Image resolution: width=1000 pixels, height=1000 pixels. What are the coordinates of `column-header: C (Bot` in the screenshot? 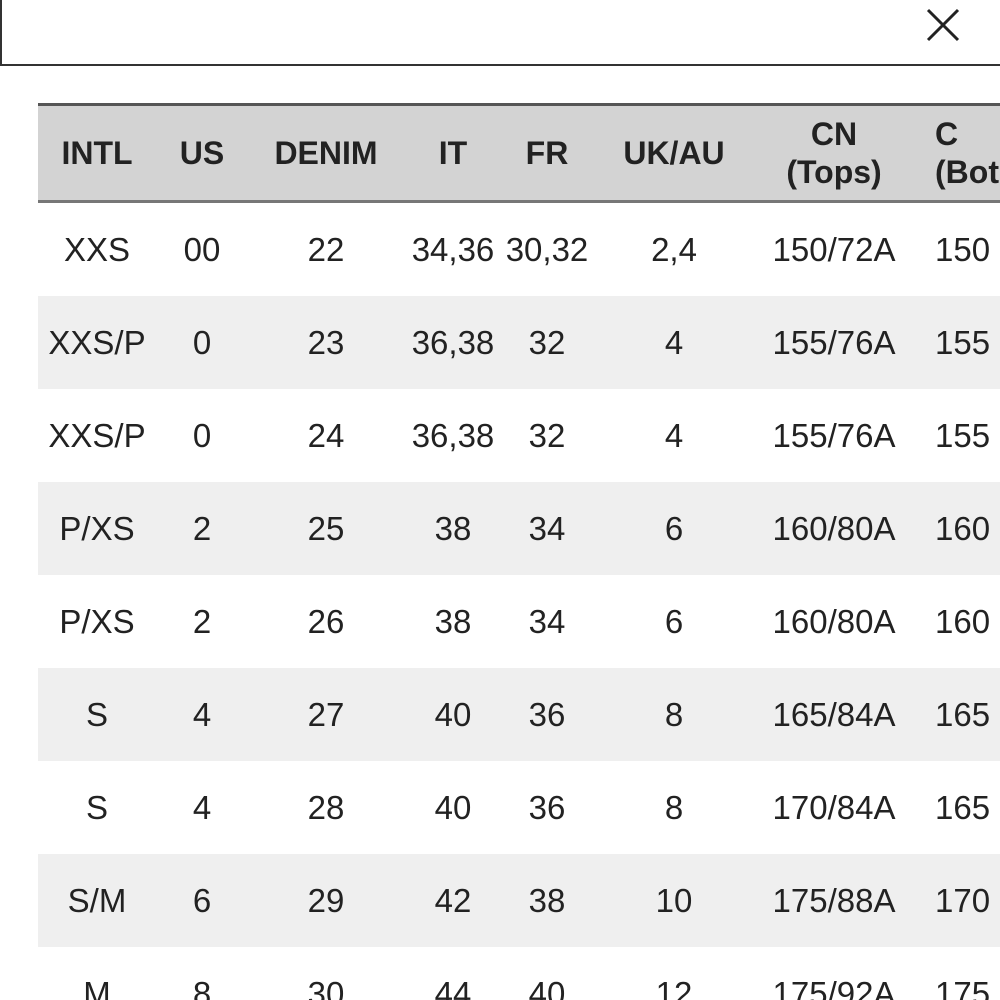 It's located at (967, 153).